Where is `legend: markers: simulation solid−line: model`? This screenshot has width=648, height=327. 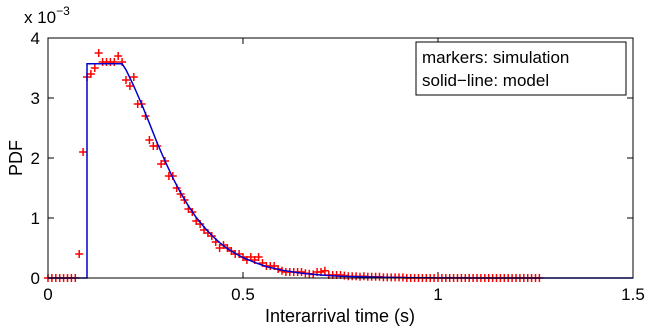
legend: markers: simulation solid−line: model is located at coordinates (521, 68).